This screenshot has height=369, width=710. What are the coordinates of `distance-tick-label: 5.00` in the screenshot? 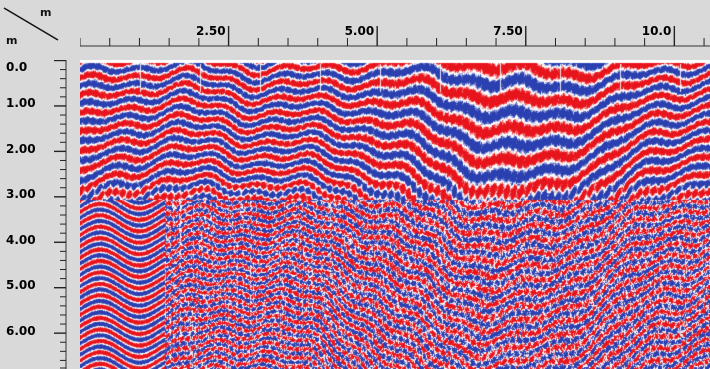 It's located at (359, 31).